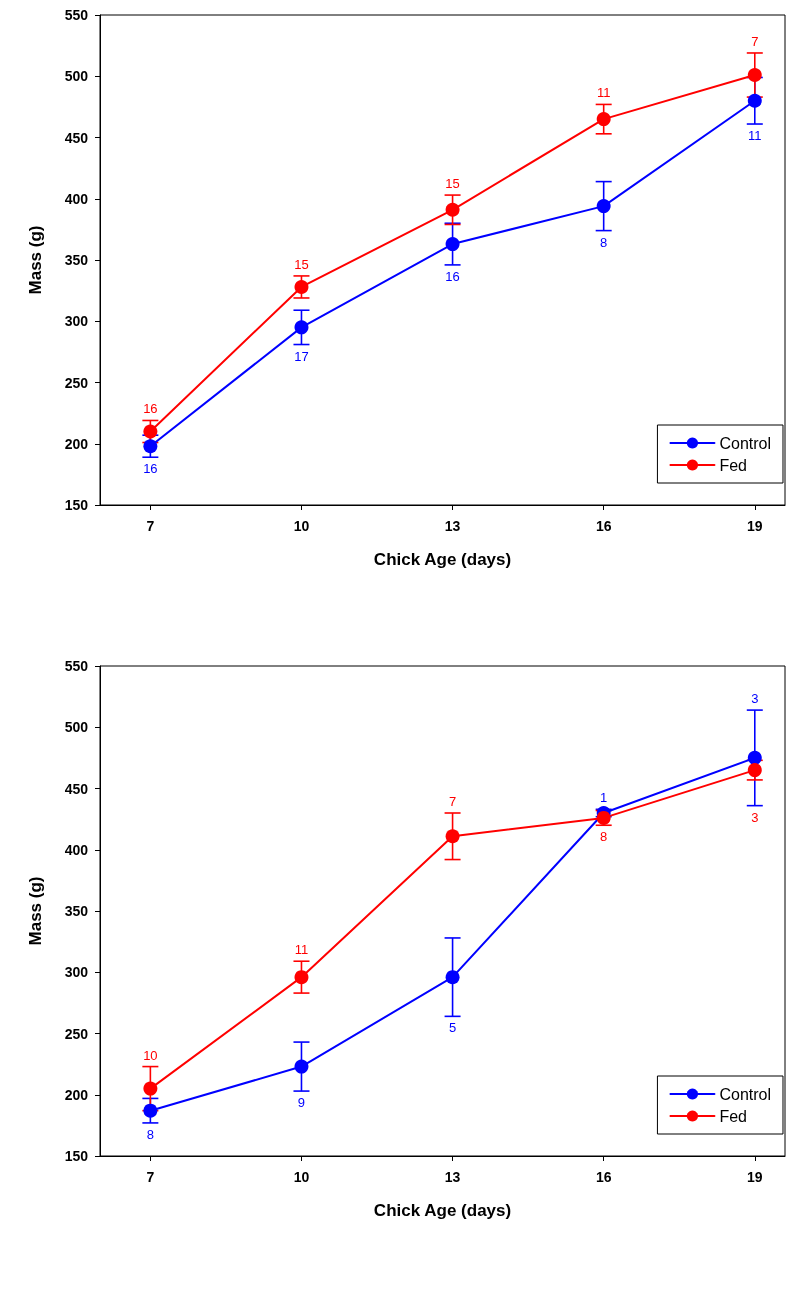 The image size is (793, 1303). What do you see at coordinates (452, 1028) in the screenshot?
I see `annotation: 5` at bounding box center [452, 1028].